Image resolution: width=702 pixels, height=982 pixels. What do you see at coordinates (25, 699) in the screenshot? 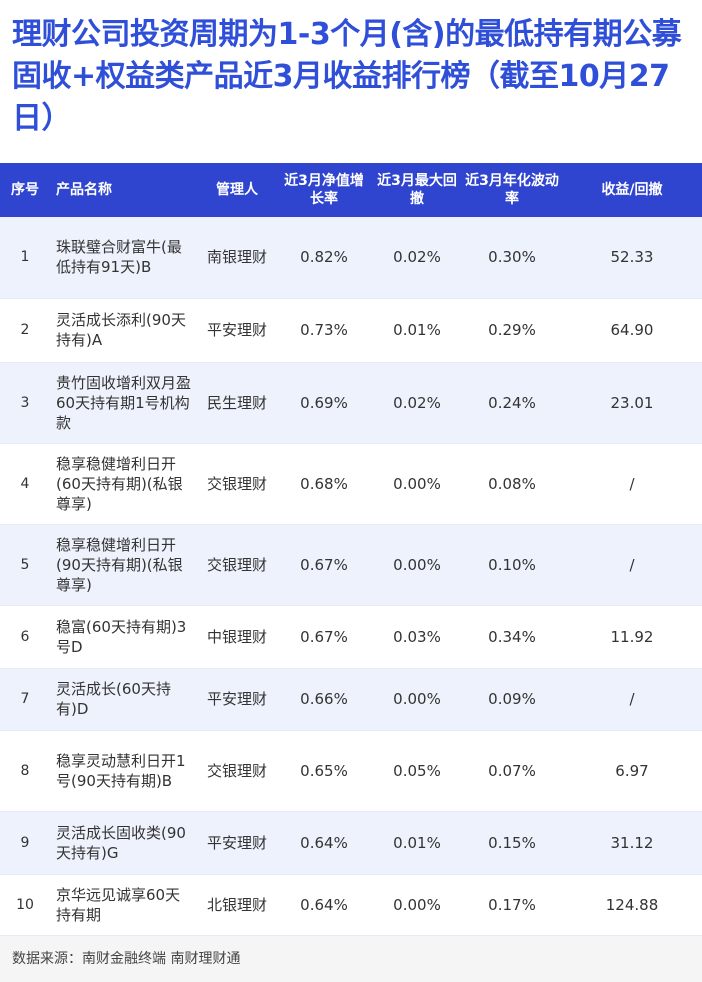
I see `row-index: 7` at bounding box center [25, 699].